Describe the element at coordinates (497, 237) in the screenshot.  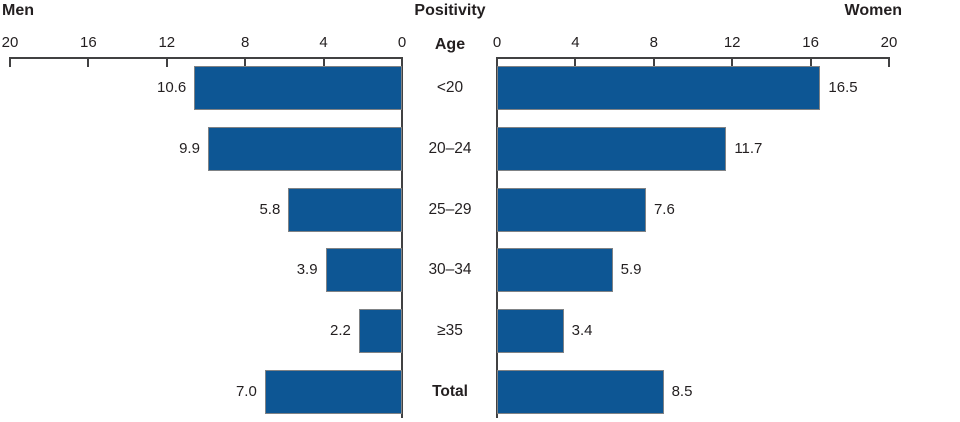
I see `right-zero-spine` at that location.